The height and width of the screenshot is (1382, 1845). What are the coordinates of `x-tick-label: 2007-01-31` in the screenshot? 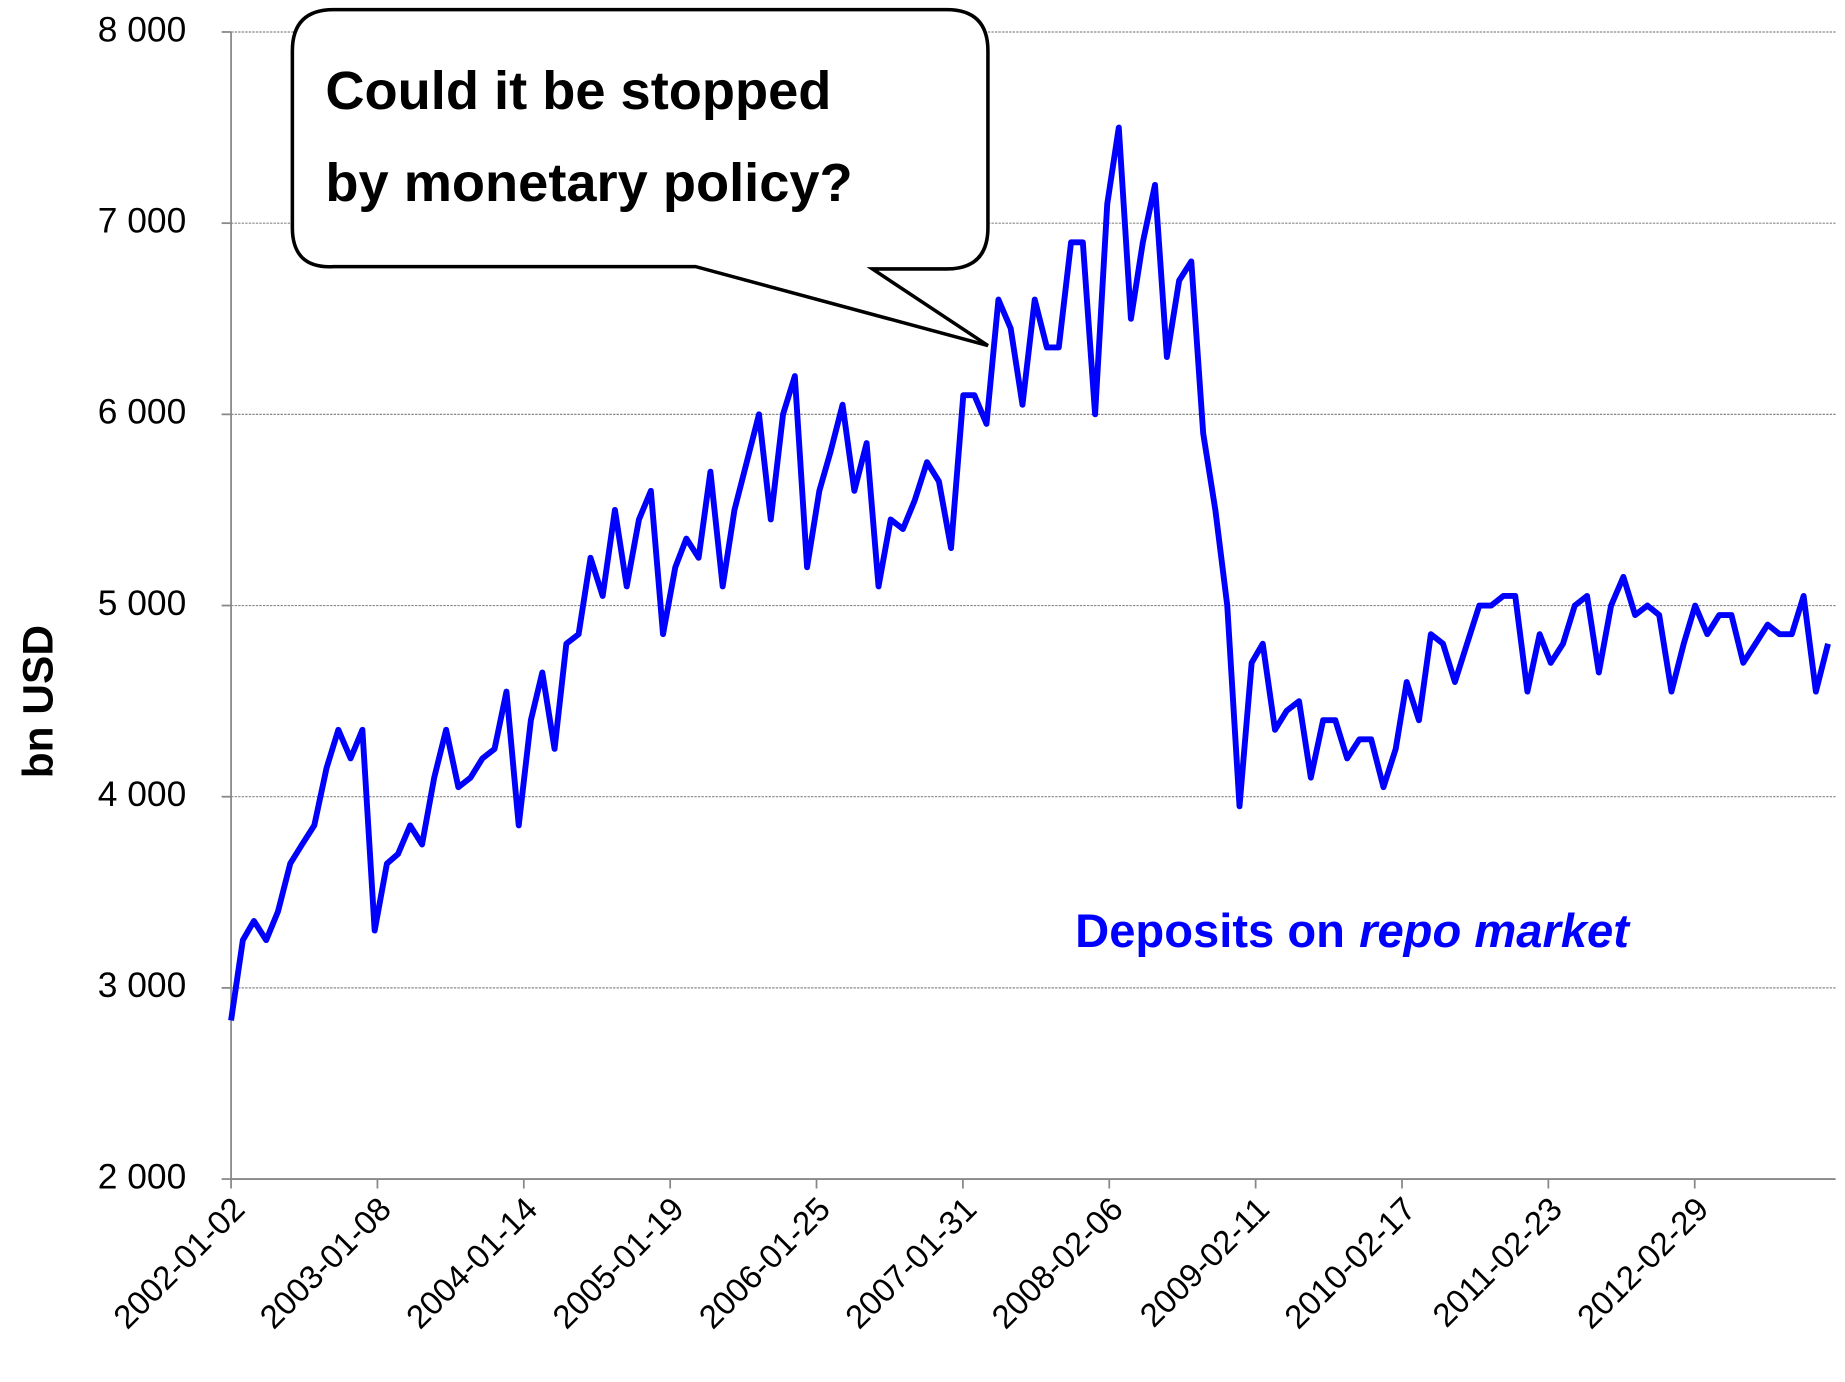 It's located at (911, 1263).